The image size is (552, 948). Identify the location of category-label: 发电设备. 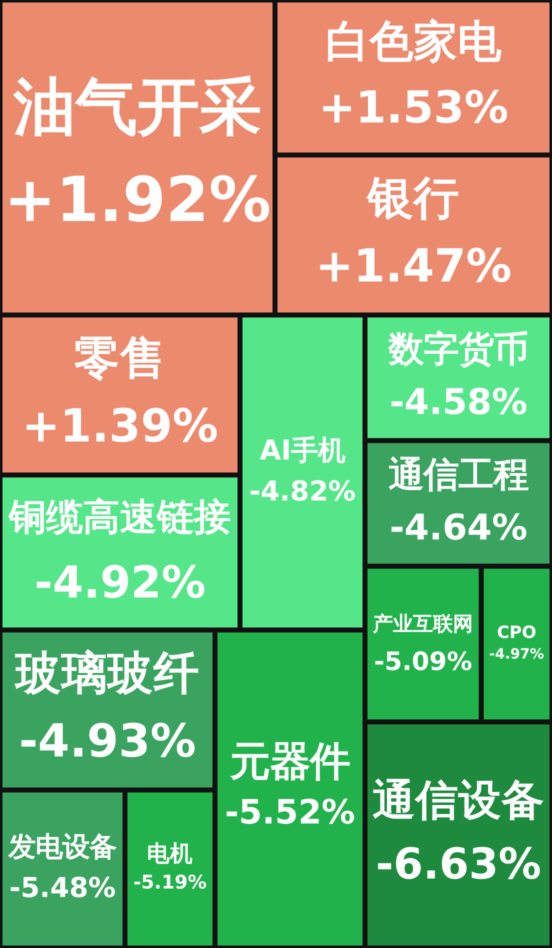
(62, 847).